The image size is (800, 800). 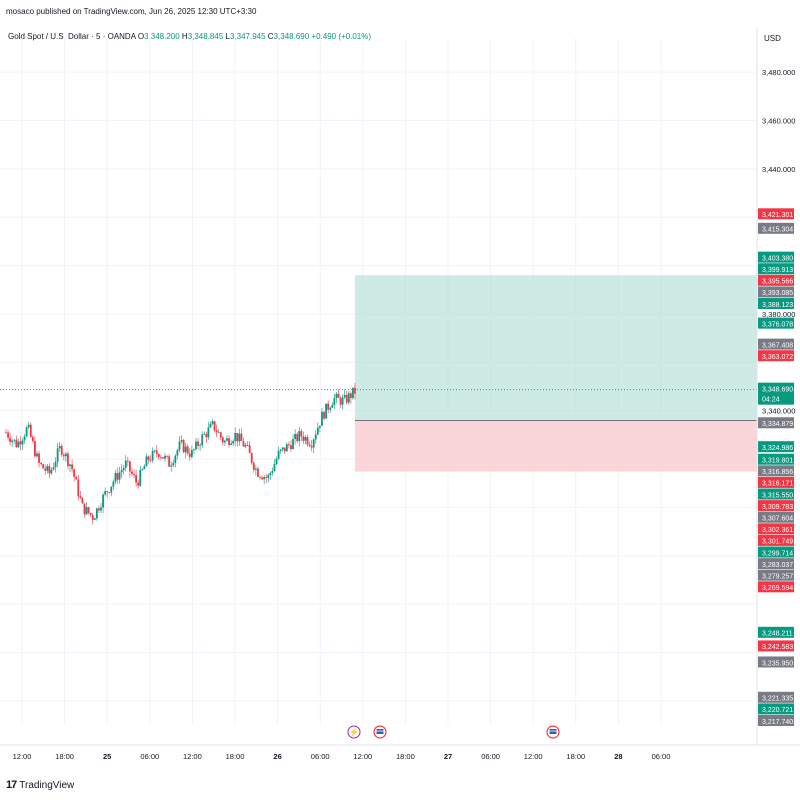 I want to click on last-price-label: 3,348.690, so click(x=777, y=390).